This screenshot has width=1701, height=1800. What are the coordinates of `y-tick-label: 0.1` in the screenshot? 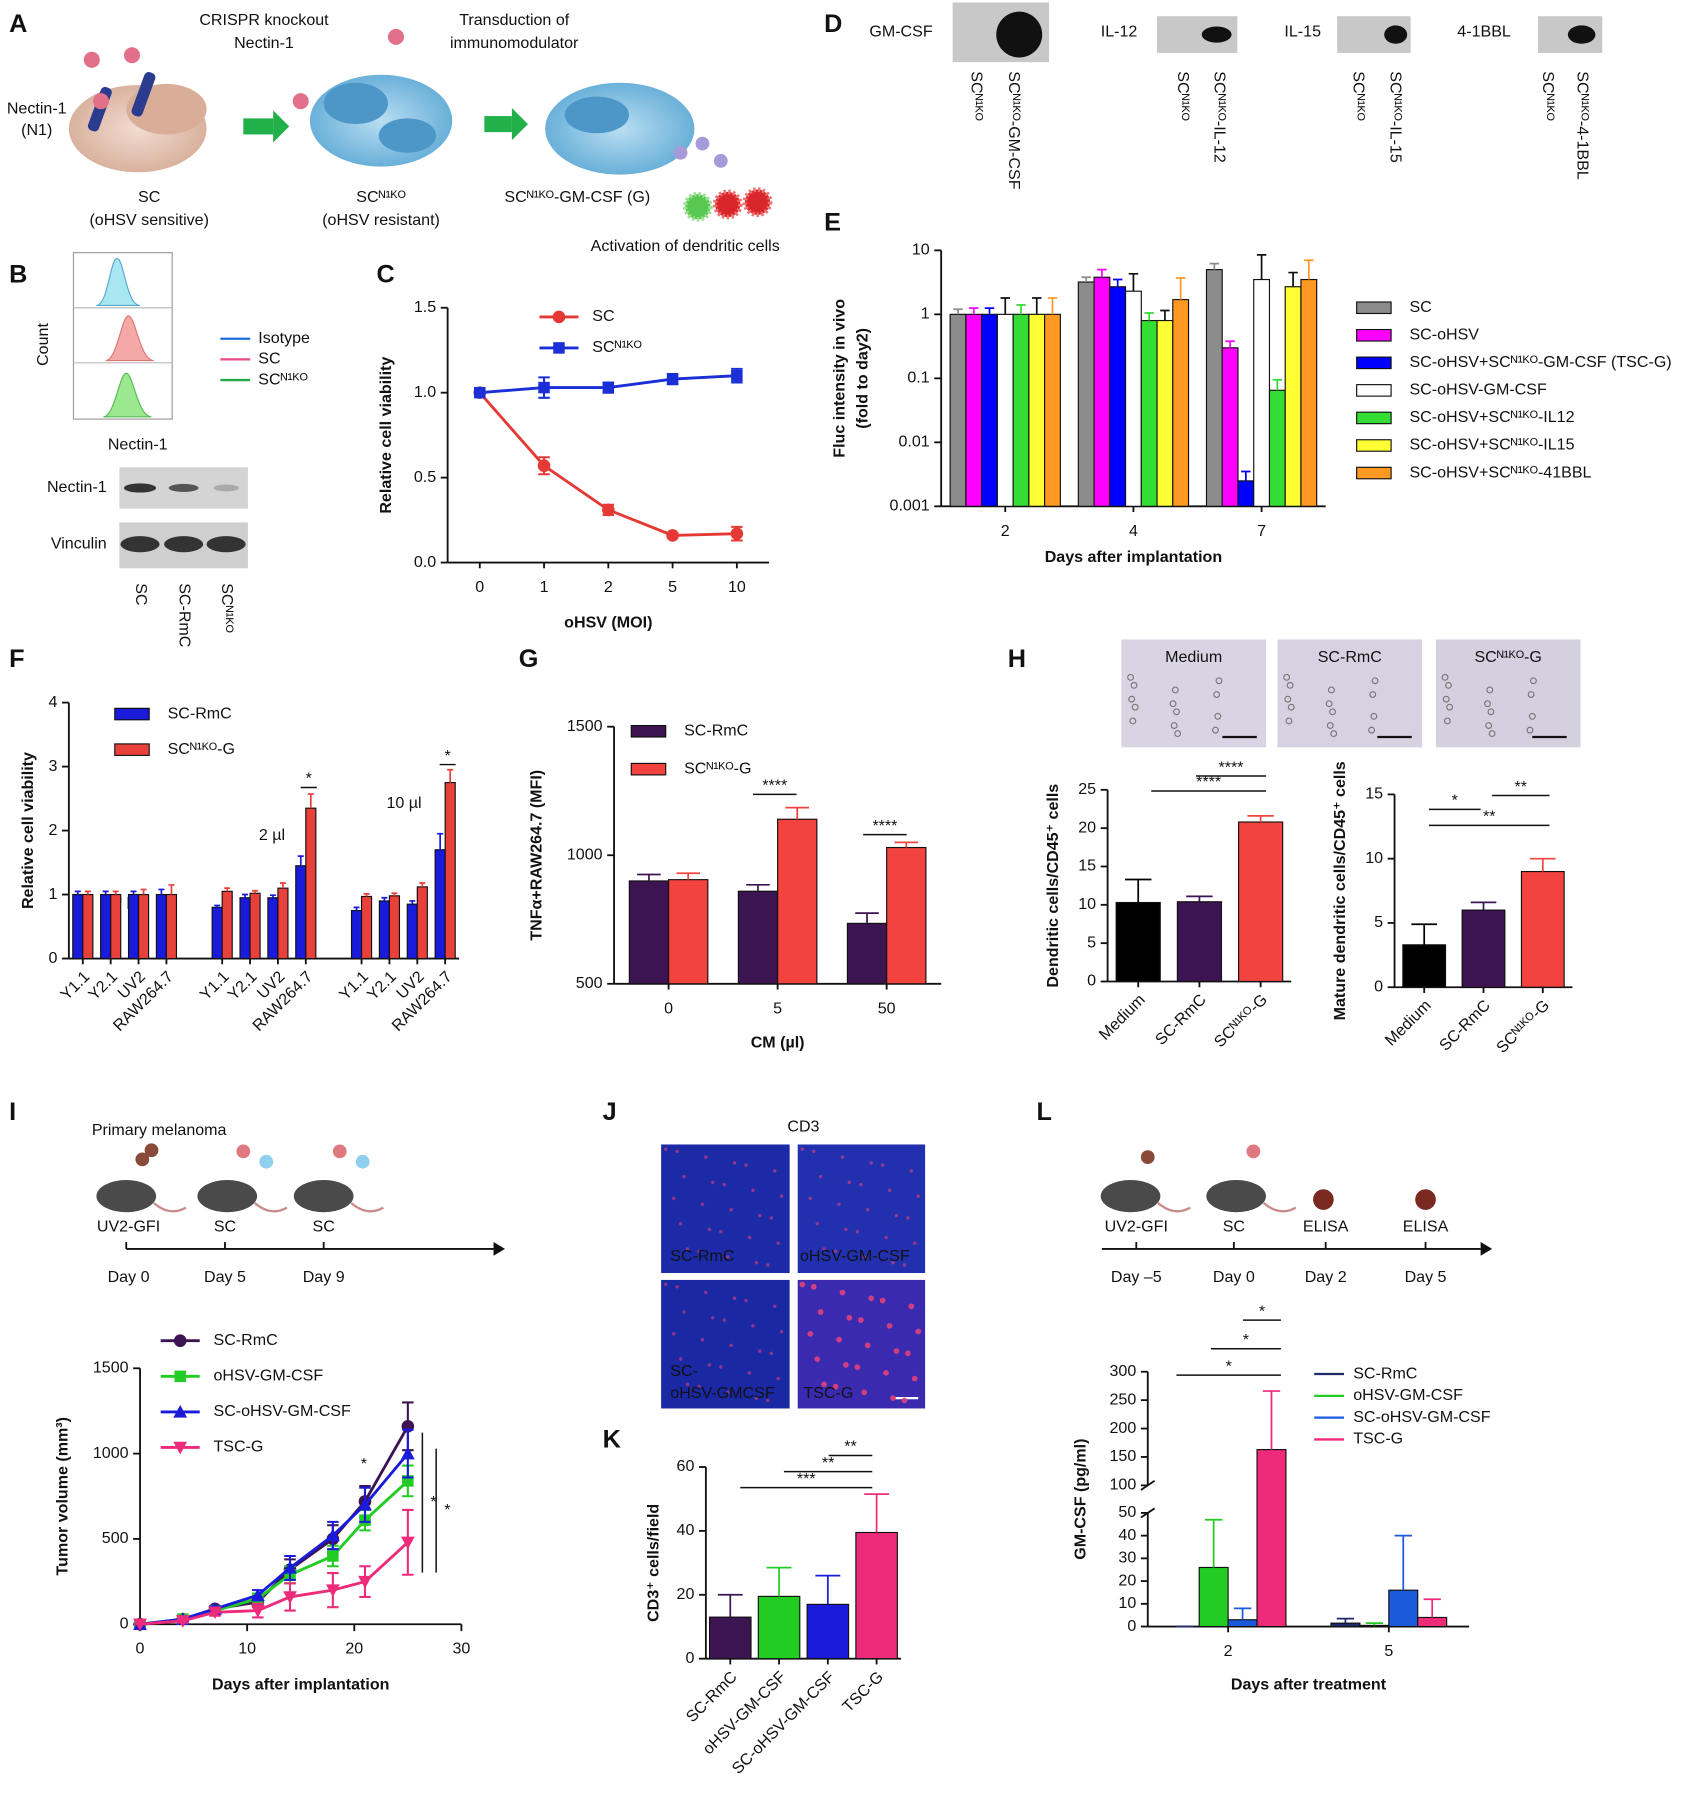 It's located at (918, 378).